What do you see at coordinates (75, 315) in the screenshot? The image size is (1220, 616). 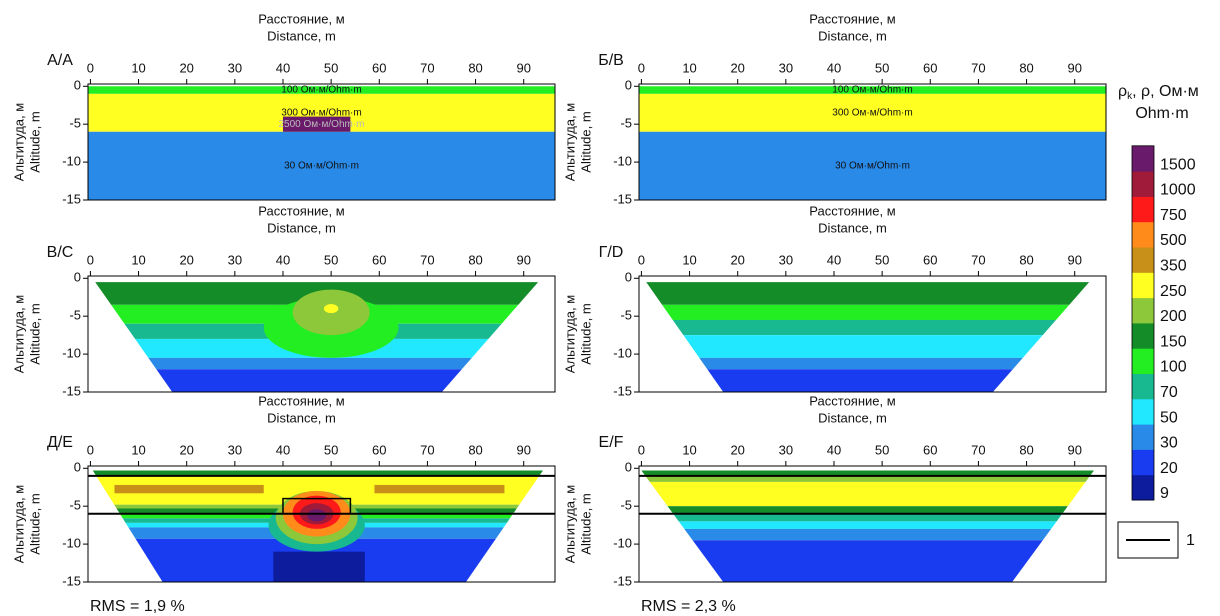 I see `y-tick-label: -5` at bounding box center [75, 315].